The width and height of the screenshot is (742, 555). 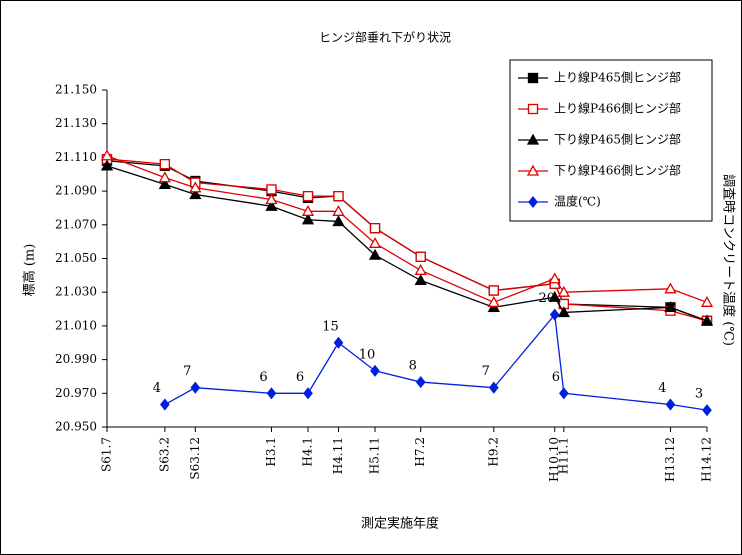 I want to click on y-tick-label: 20.990, so click(x=76, y=359).